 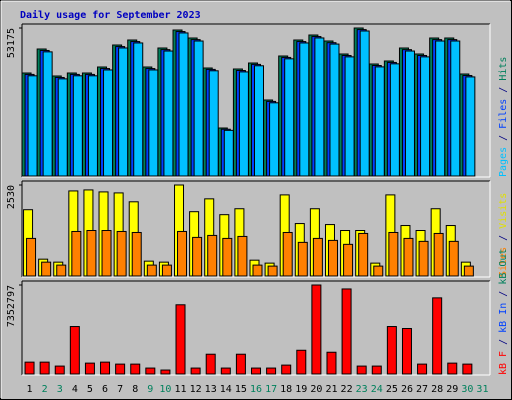 What do you see at coordinates (422, 389) in the screenshot?
I see `x-tick-label: 27` at bounding box center [422, 389].